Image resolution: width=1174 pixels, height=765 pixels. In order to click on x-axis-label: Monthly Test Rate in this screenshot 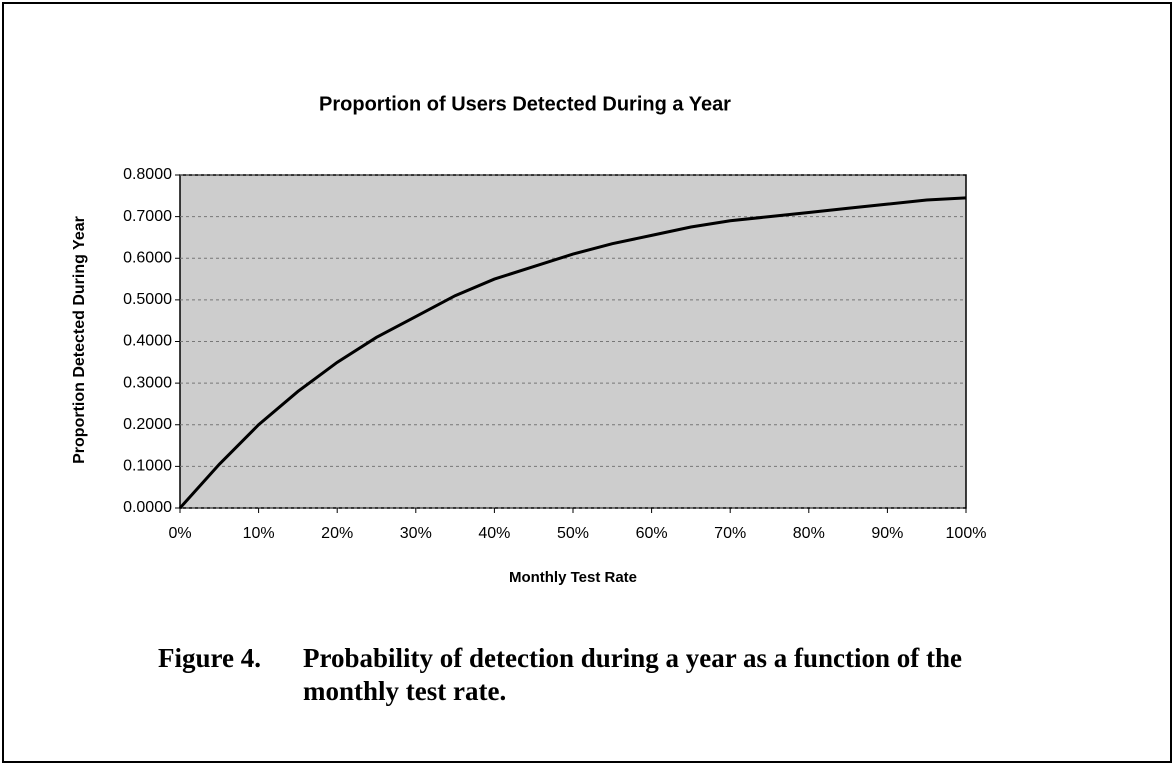, I will do `click(573, 577)`.